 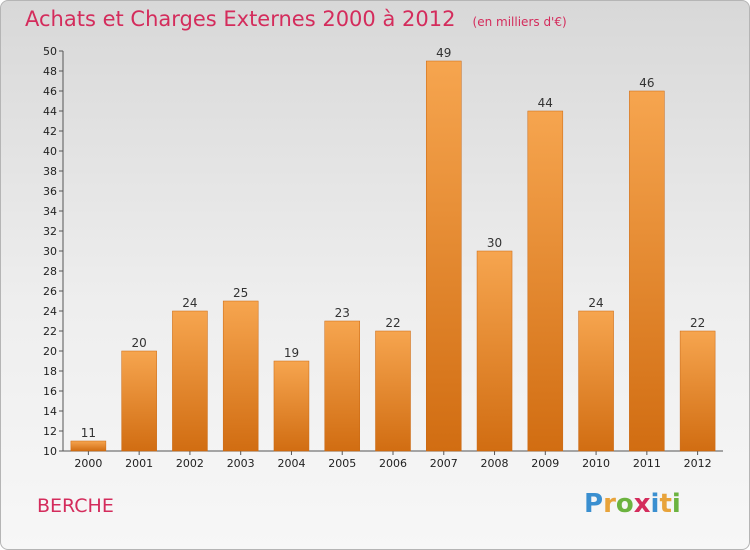 I want to click on y-tick-label: 34, so click(x=50, y=211).